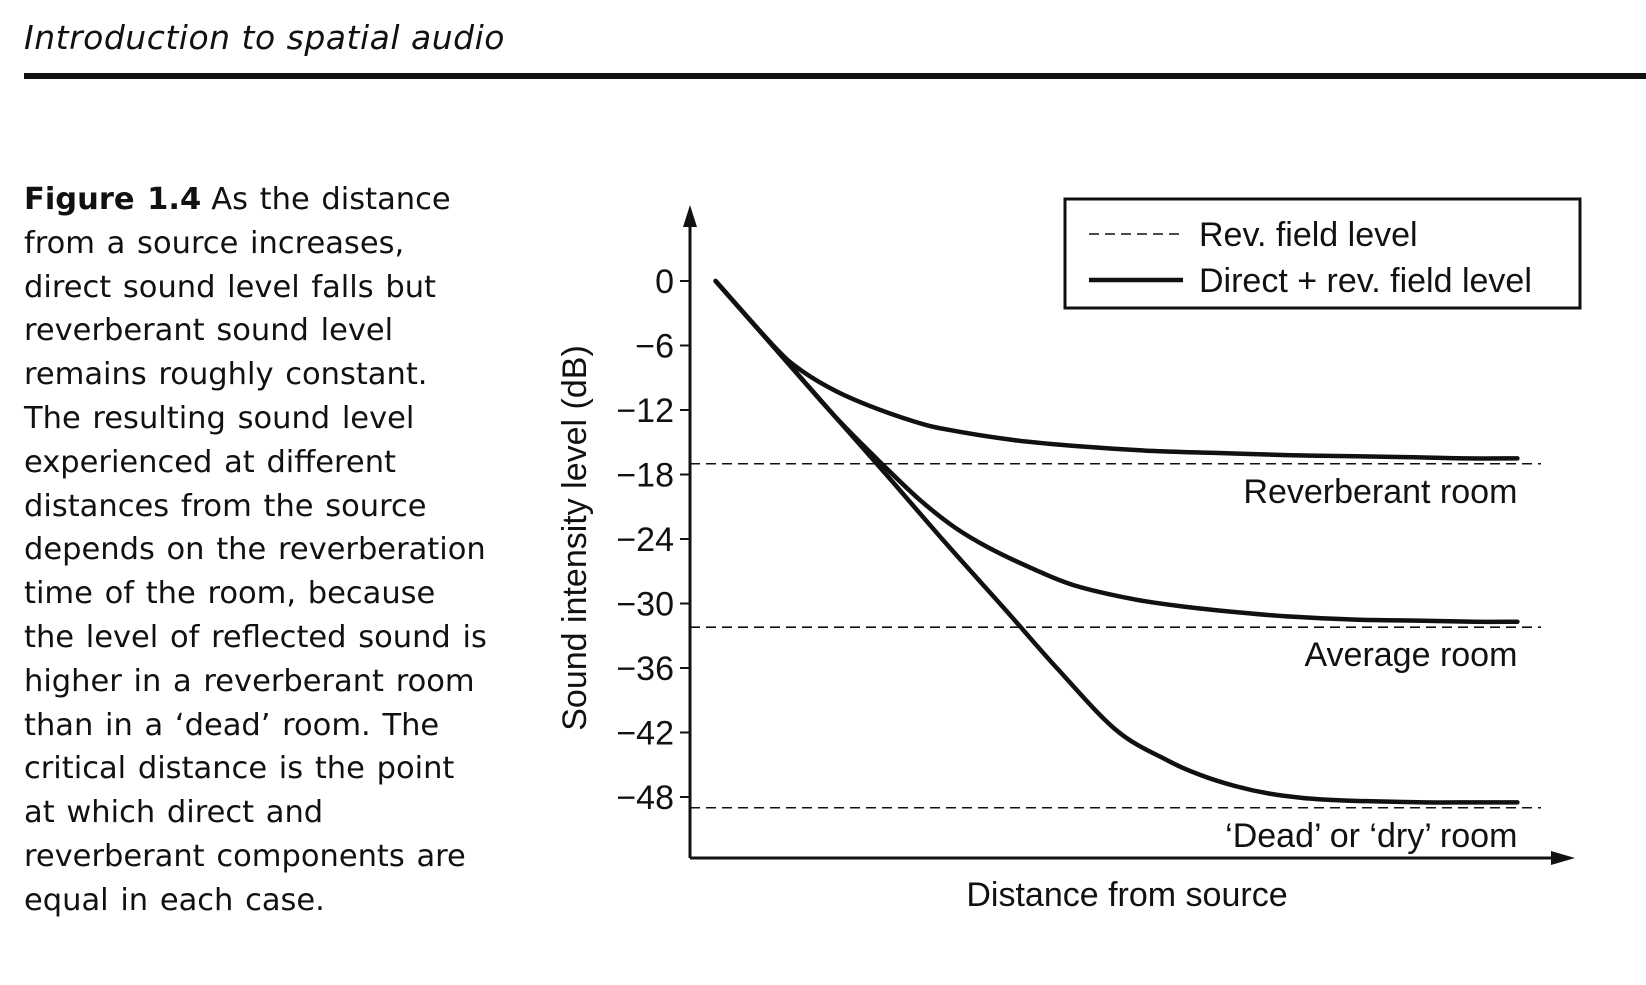 The height and width of the screenshot is (985, 1646). Describe the element at coordinates (645, 669) in the screenshot. I see `y-tick-label: −36` at that location.